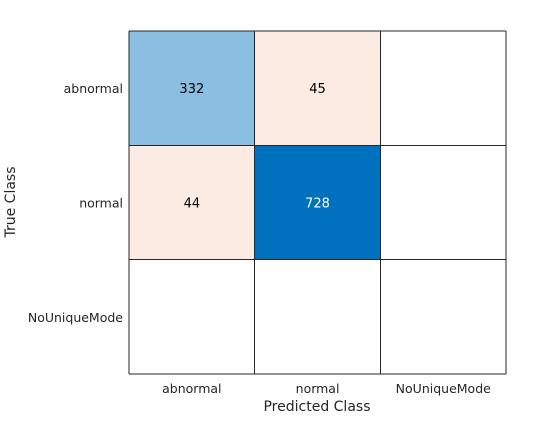  I want to click on cell-value-abnormal-normal: 45, so click(317, 89).